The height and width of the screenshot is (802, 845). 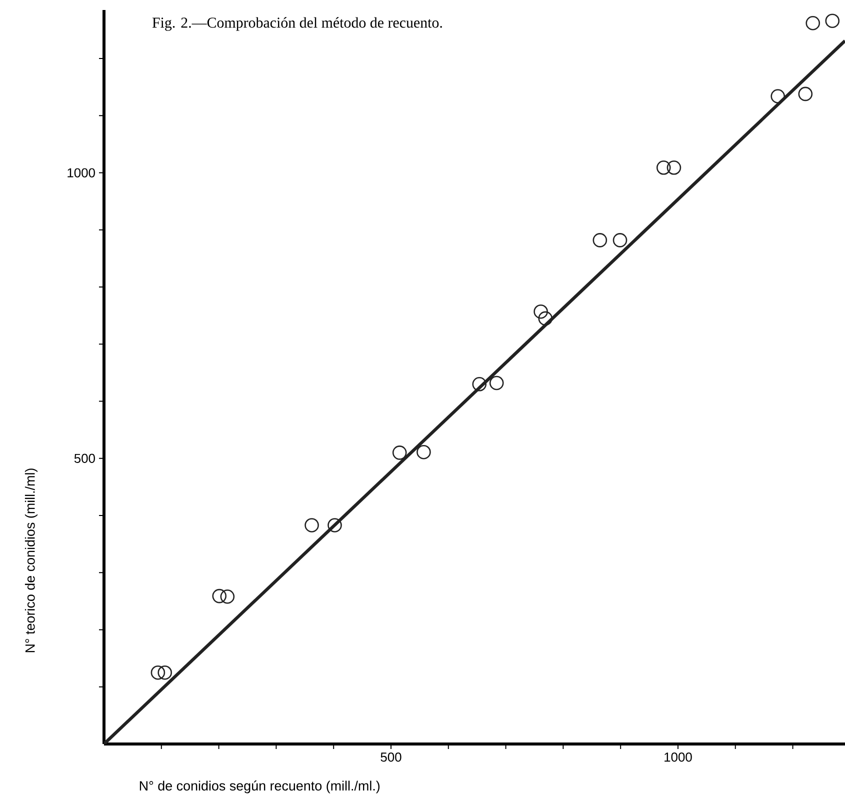 I want to click on y-axis-title: N° teorico de conidios (mill./ml), so click(x=31, y=560).